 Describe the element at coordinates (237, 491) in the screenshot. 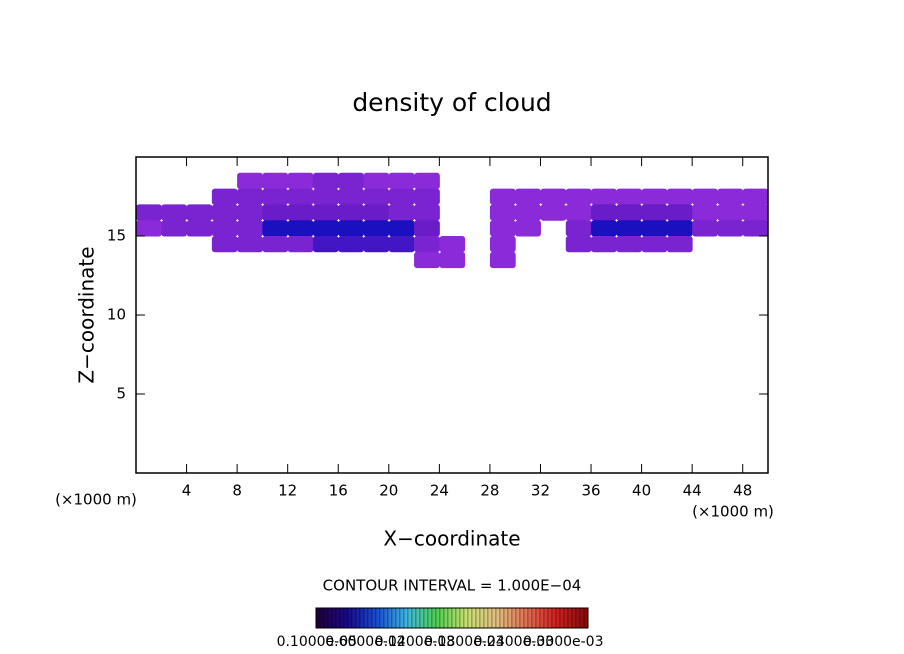

I see `x-tick-label: 8` at that location.